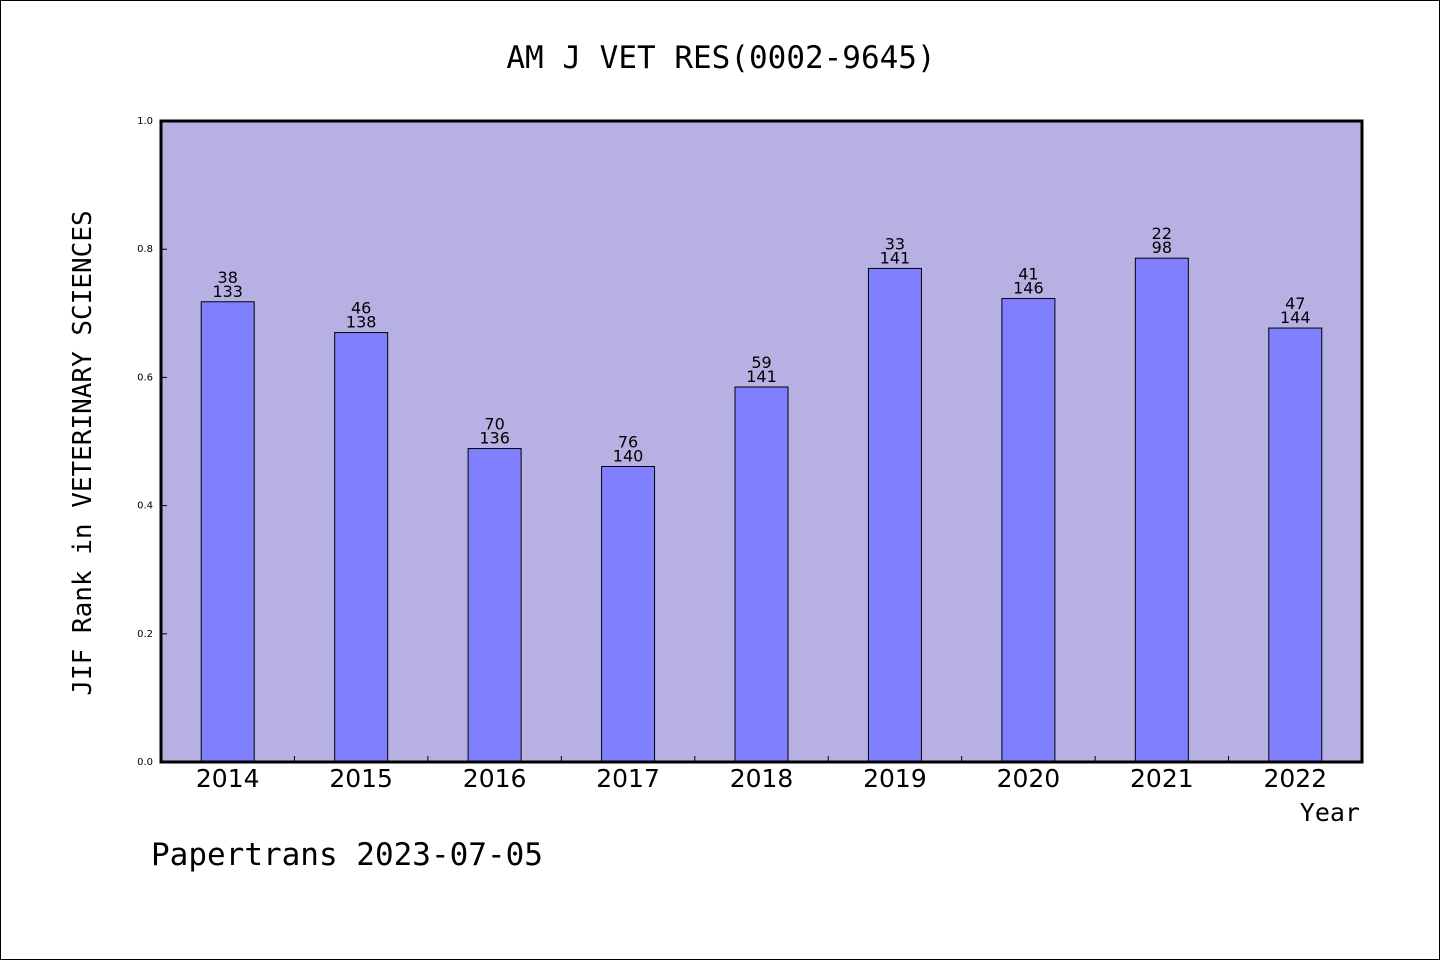 This screenshot has width=1440, height=960. What do you see at coordinates (762, 778) in the screenshot?
I see `x-tick-label-2018: 2018` at bounding box center [762, 778].